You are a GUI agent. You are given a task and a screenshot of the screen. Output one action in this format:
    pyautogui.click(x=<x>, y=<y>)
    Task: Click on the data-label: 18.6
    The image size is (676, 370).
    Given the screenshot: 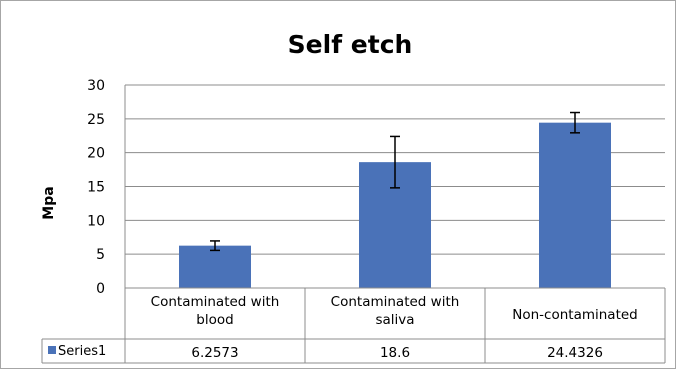 What is the action you would take?
    pyautogui.click(x=395, y=353)
    